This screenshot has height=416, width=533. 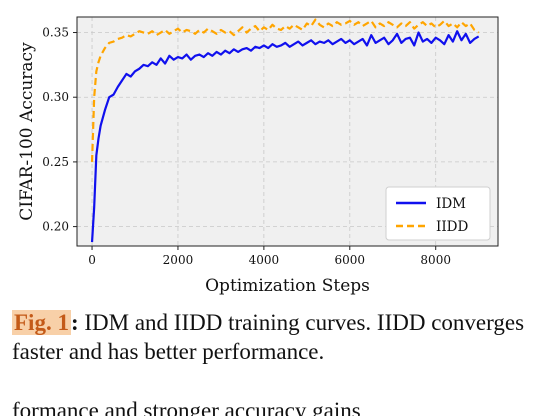 I want to click on y-axis-label: CIFAR-100 Accuracy, so click(x=27, y=131).